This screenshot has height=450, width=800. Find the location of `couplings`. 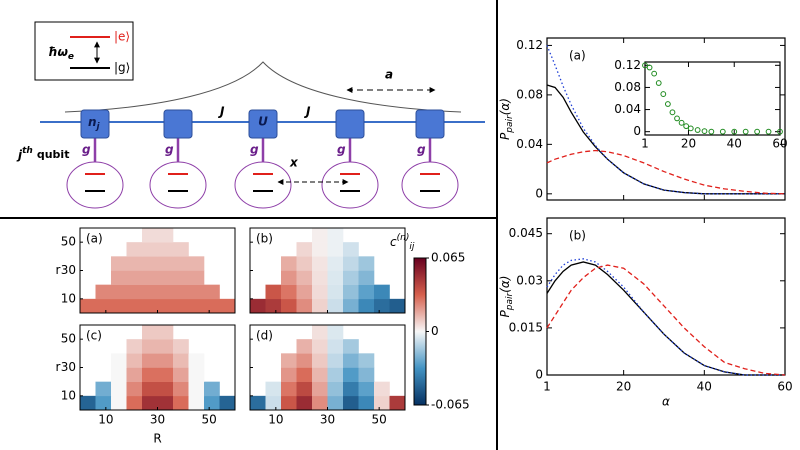

couplings is located at coordinates (262, 149).